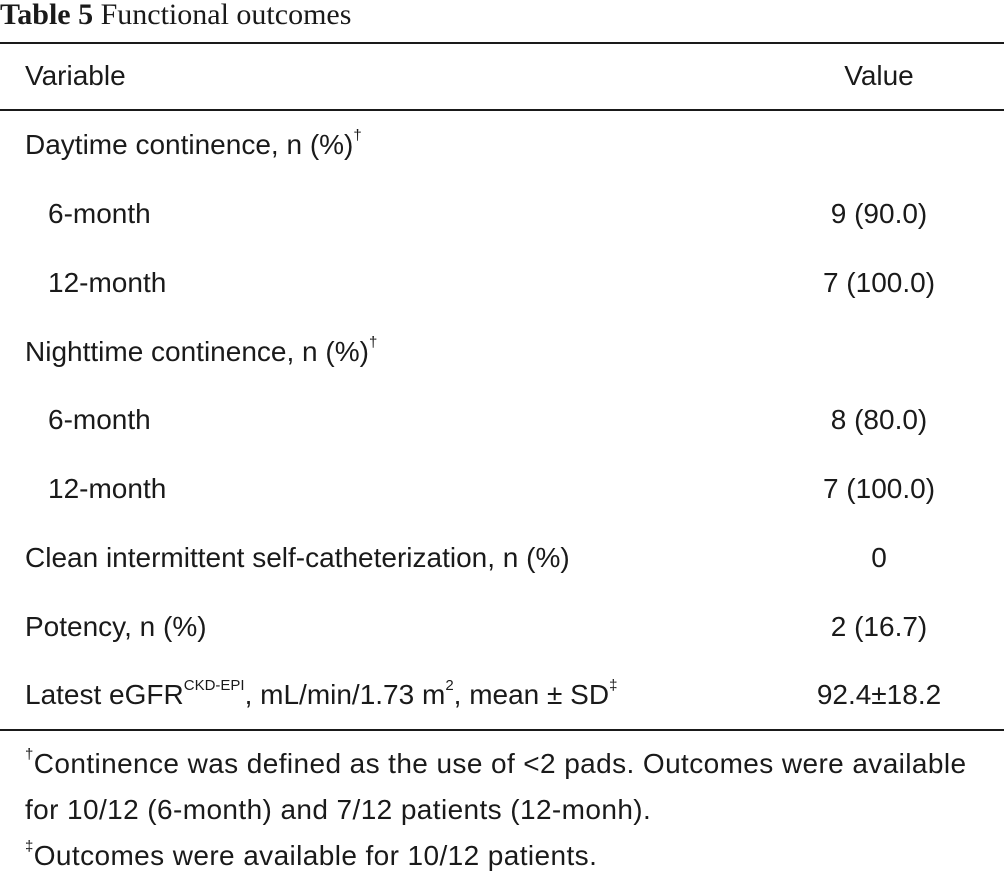  Describe the element at coordinates (75, 75) in the screenshot. I see `header-variable: Variable` at that location.